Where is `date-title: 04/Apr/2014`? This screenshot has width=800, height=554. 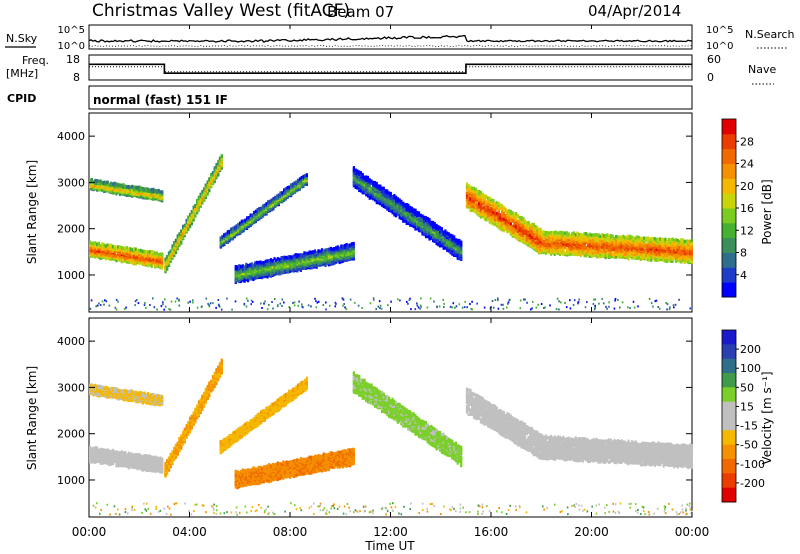
date-title: 04/Apr/2014 is located at coordinates (634, 11).